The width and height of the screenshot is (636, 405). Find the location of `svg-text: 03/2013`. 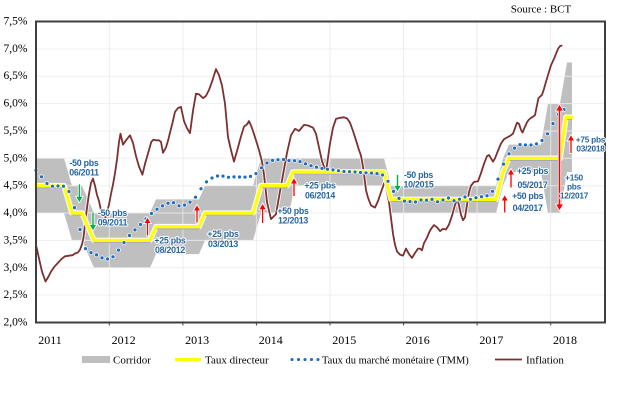

svg-text: 03/2013 is located at coordinates (223, 244).